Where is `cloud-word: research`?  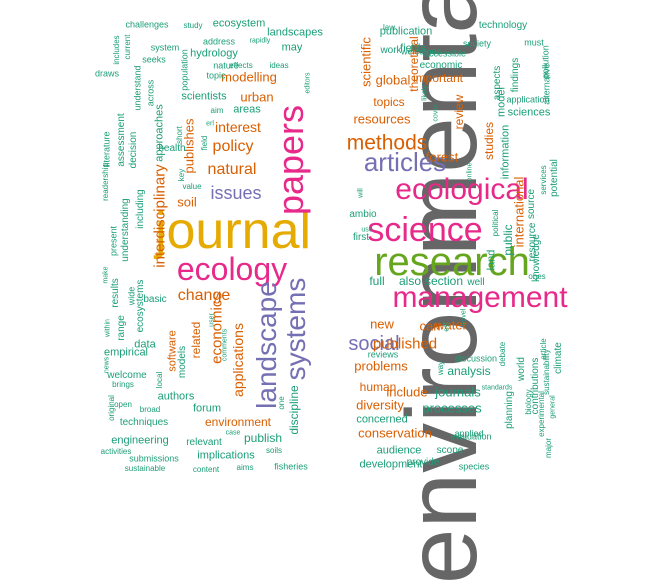
cloud-word: research is located at coordinates (452, 262).